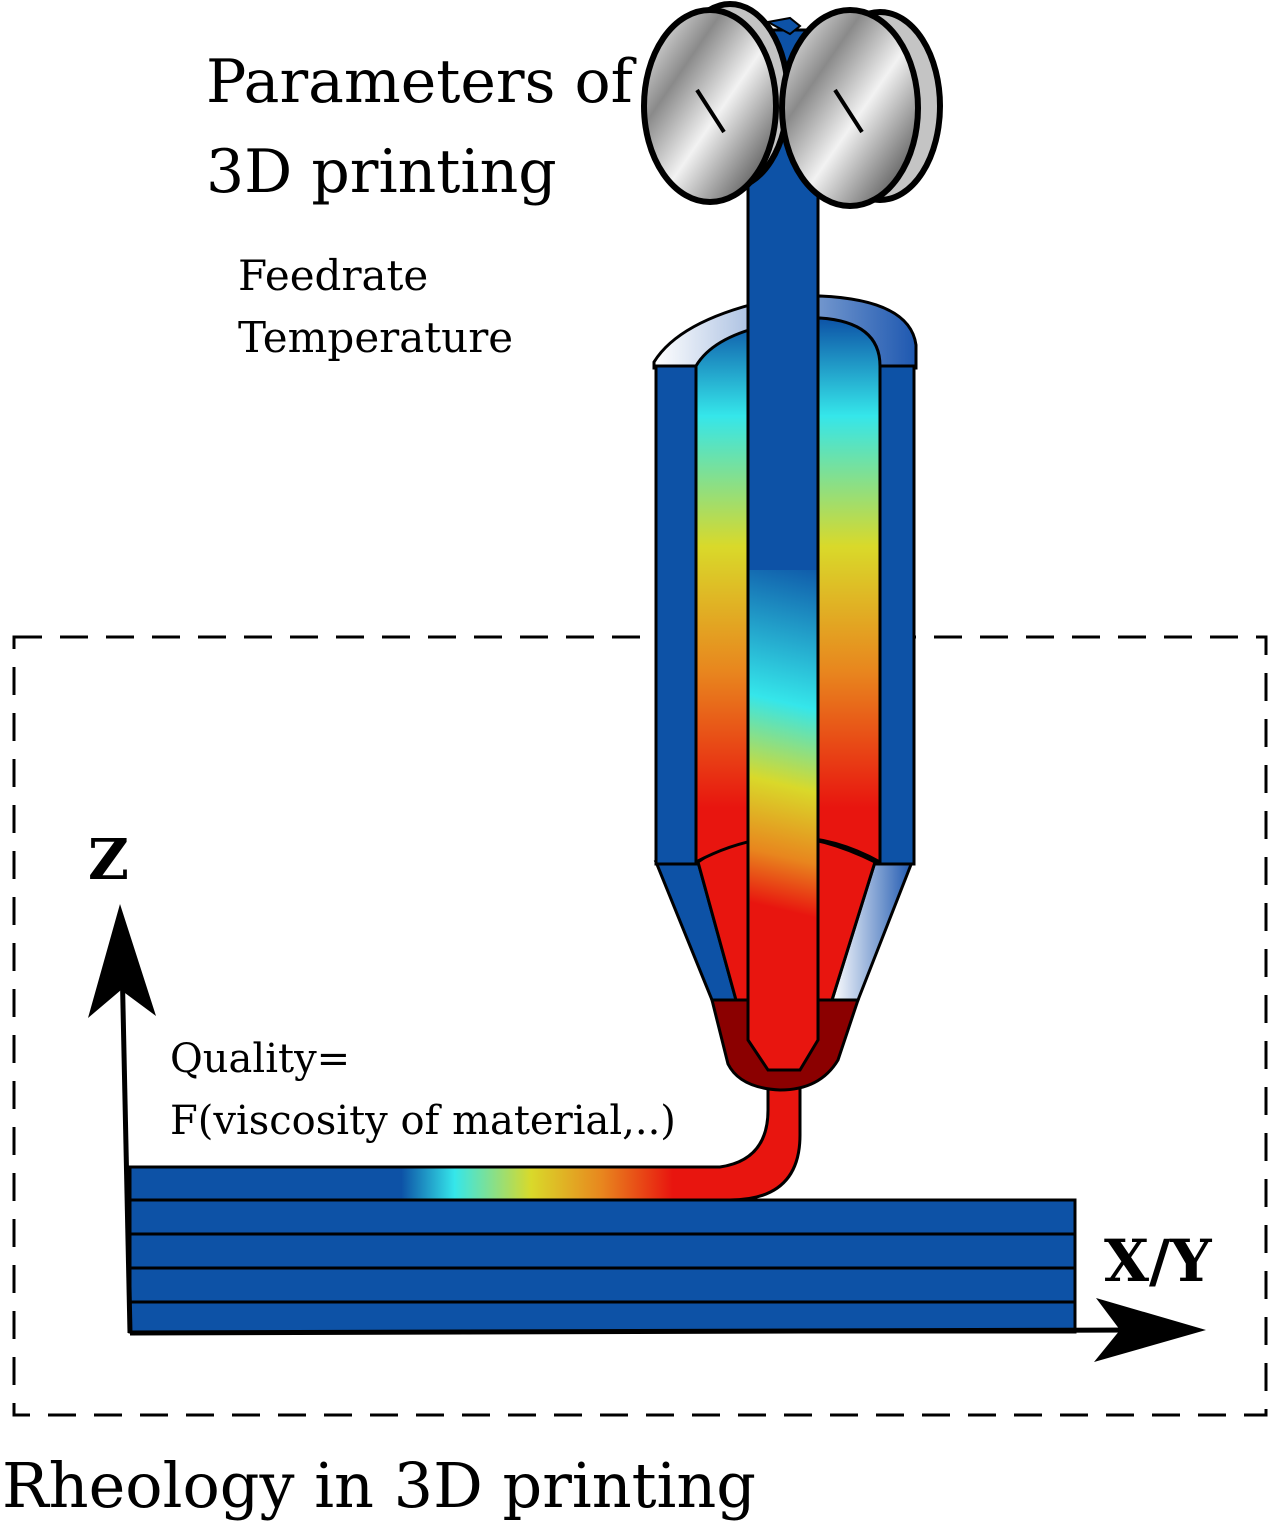 The width and height of the screenshot is (1269, 1523). What do you see at coordinates (861, 108) in the screenshot?
I see `feed-roller-right` at bounding box center [861, 108].